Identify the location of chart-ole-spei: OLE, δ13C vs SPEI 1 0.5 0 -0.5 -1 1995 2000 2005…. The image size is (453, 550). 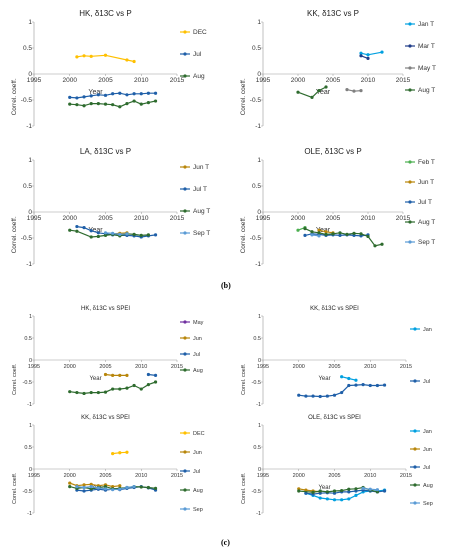
(337, 466).